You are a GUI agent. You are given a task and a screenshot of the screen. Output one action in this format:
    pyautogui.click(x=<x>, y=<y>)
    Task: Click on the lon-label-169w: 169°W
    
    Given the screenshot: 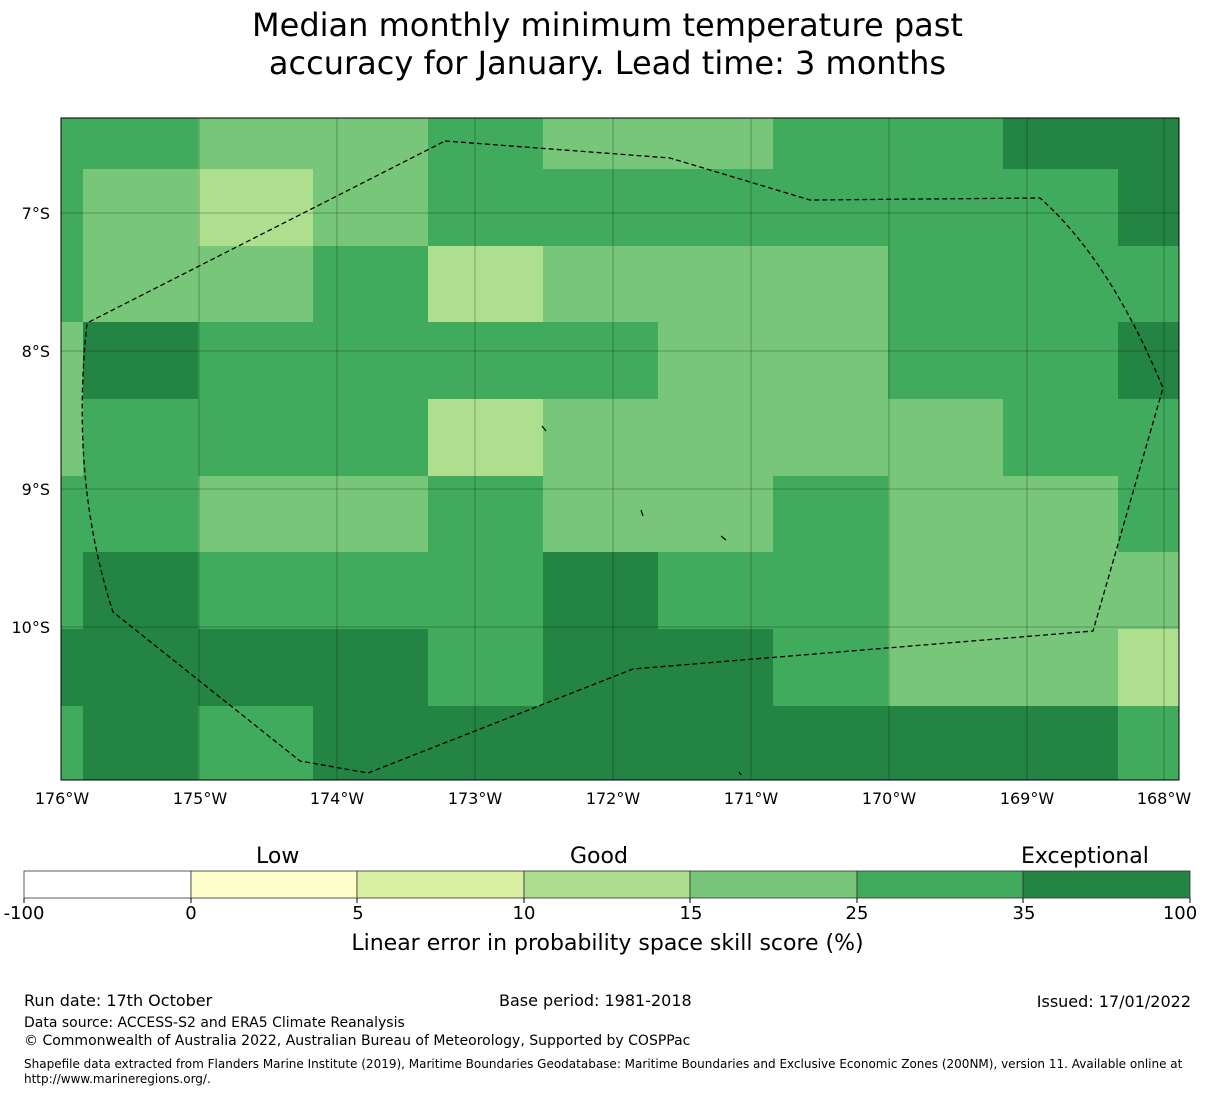 What is the action you would take?
    pyautogui.click(x=1027, y=798)
    